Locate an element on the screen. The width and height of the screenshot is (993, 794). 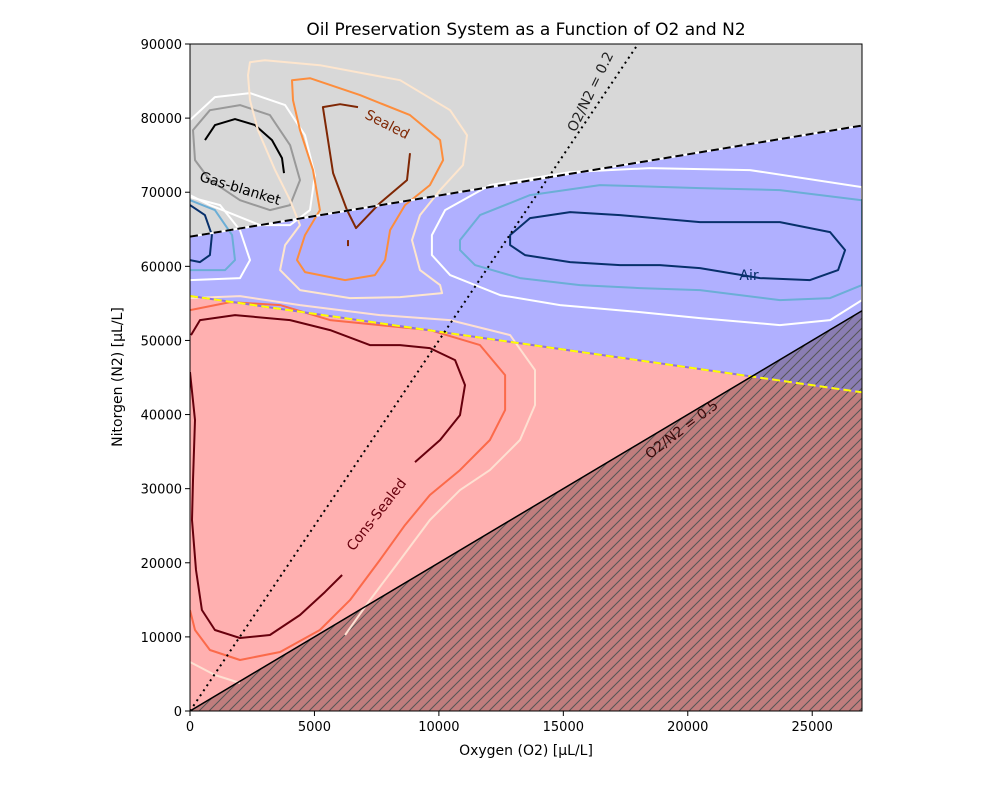
gas-air-boundary is located at coordinates (526, 181).